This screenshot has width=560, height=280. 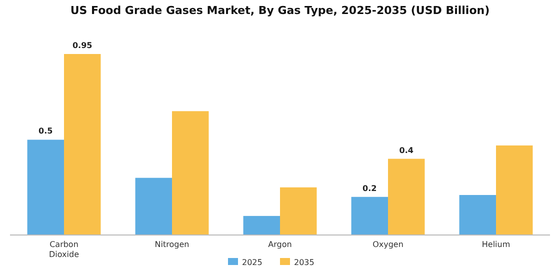 I want to click on x-tick-label: Nitrogen, so click(x=172, y=244).